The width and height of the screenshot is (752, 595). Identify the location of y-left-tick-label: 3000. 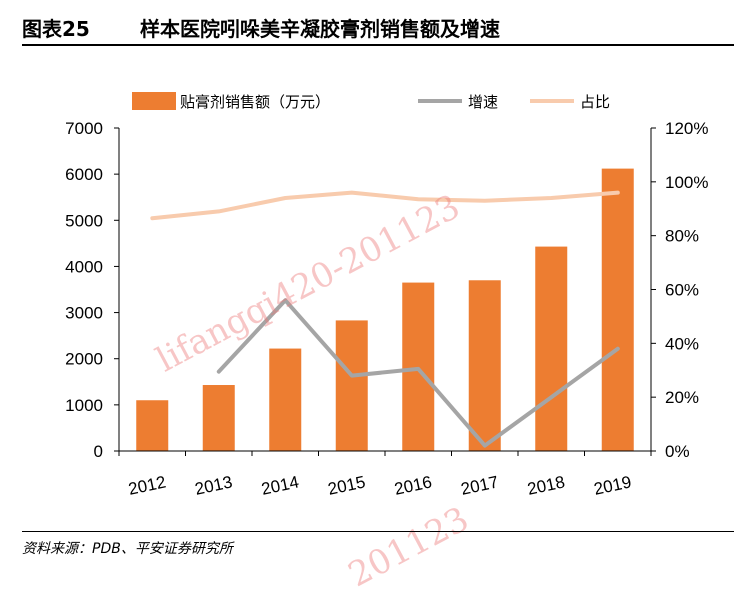
(84, 313).